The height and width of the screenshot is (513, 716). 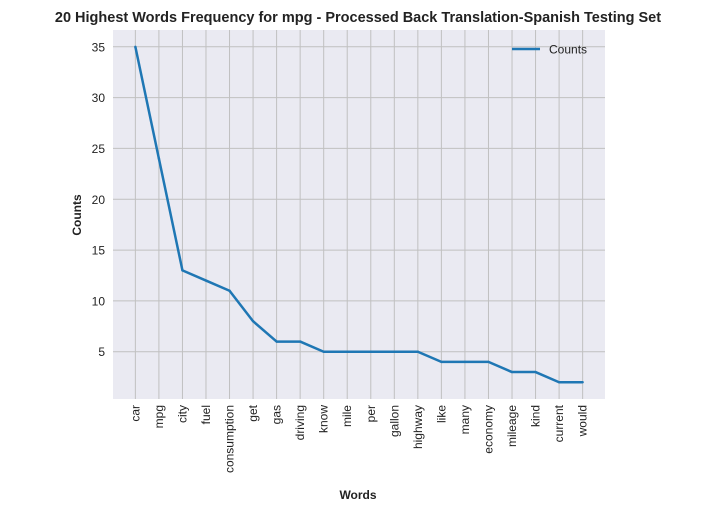 What do you see at coordinates (99, 149) in the screenshot?
I see `y-tick-label: 25` at bounding box center [99, 149].